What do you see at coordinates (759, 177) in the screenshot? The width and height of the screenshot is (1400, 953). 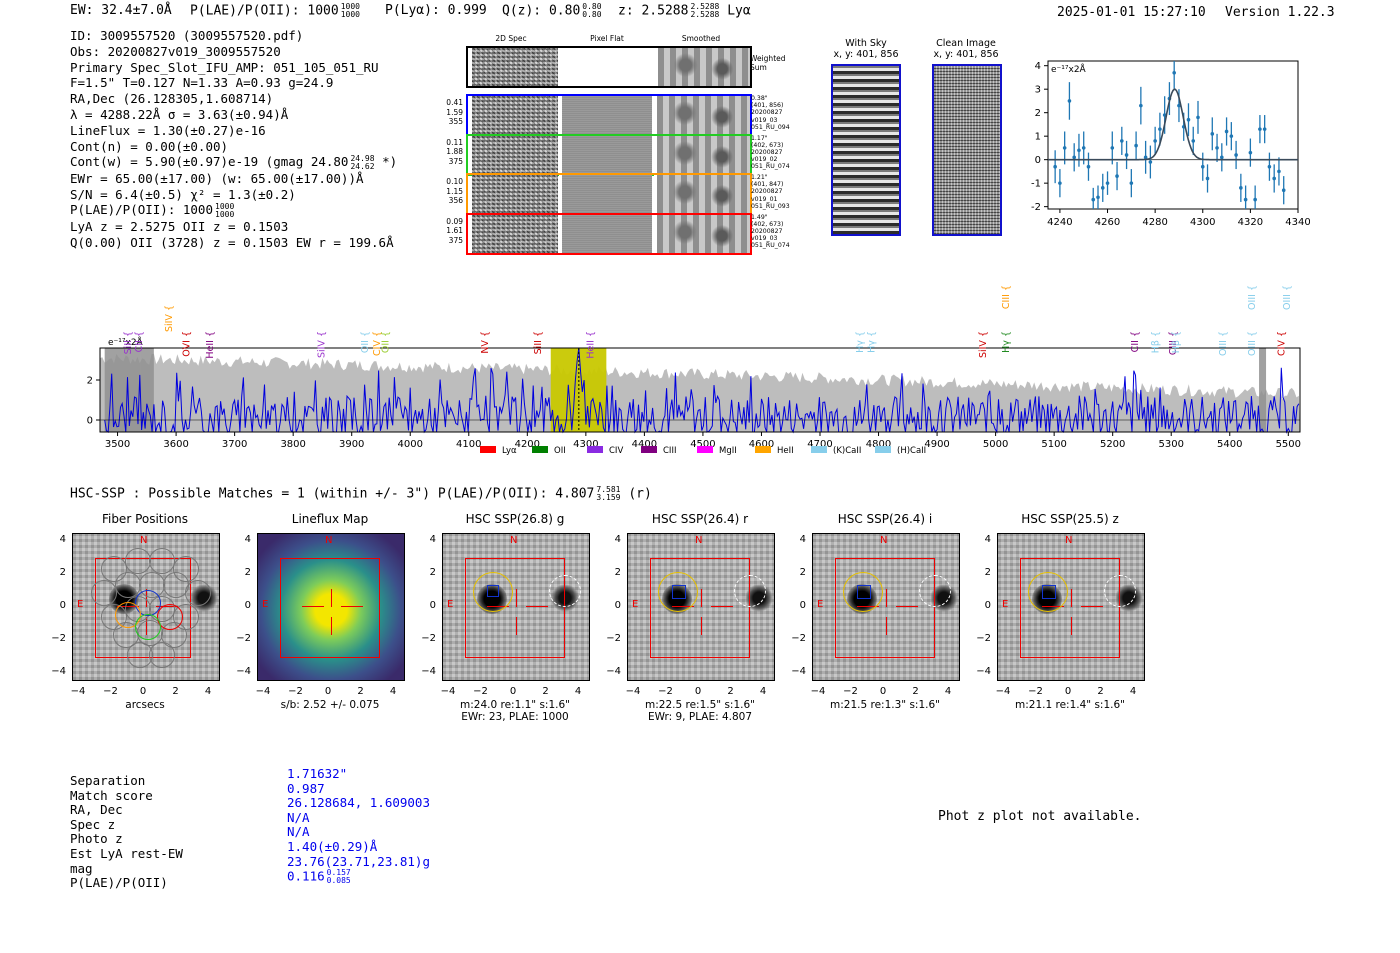 I see `row-meta-line: 1.21"` at bounding box center [759, 177].